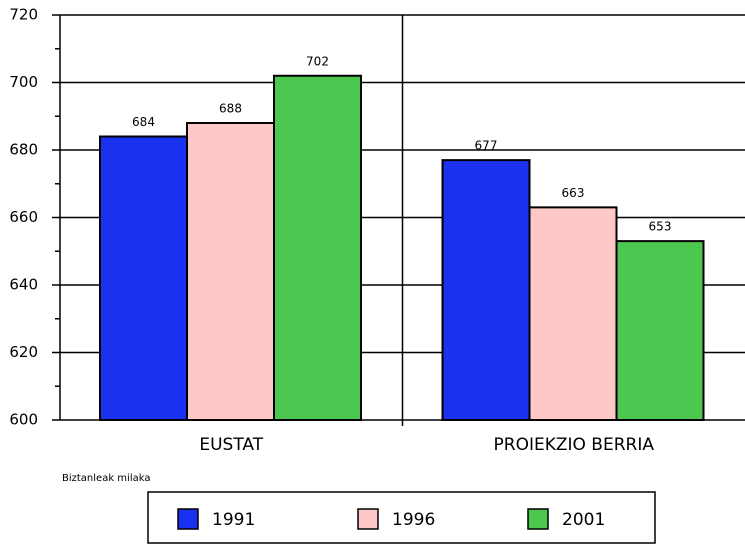 This screenshot has height=544, width=745. I want to click on axis-note: Biztanleak milaka, so click(106, 478).